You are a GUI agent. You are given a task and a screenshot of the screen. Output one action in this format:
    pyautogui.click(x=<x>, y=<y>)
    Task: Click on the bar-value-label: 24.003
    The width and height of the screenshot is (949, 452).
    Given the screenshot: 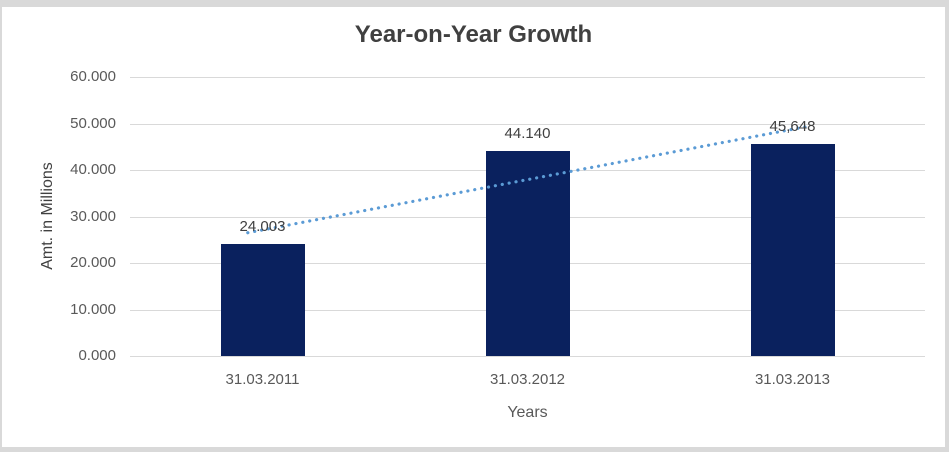 What is the action you would take?
    pyautogui.click(x=262, y=227)
    